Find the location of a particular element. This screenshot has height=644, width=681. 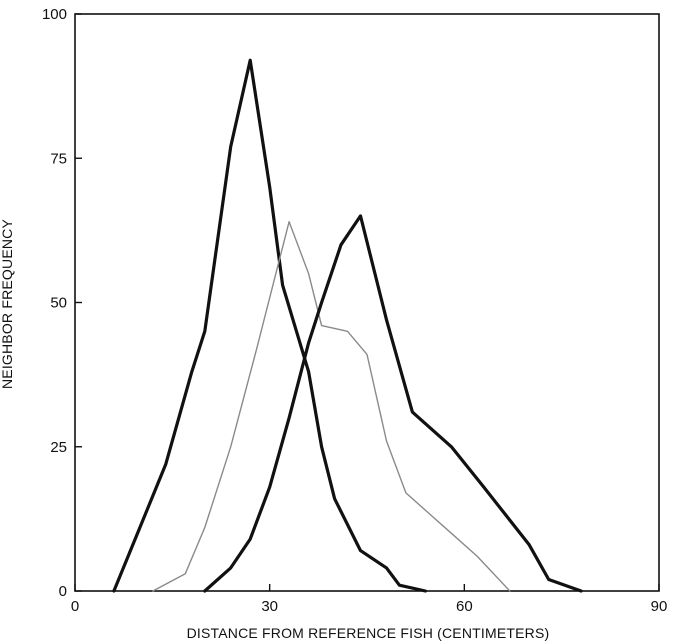

x-tick-label: 60 is located at coordinates (464, 606).